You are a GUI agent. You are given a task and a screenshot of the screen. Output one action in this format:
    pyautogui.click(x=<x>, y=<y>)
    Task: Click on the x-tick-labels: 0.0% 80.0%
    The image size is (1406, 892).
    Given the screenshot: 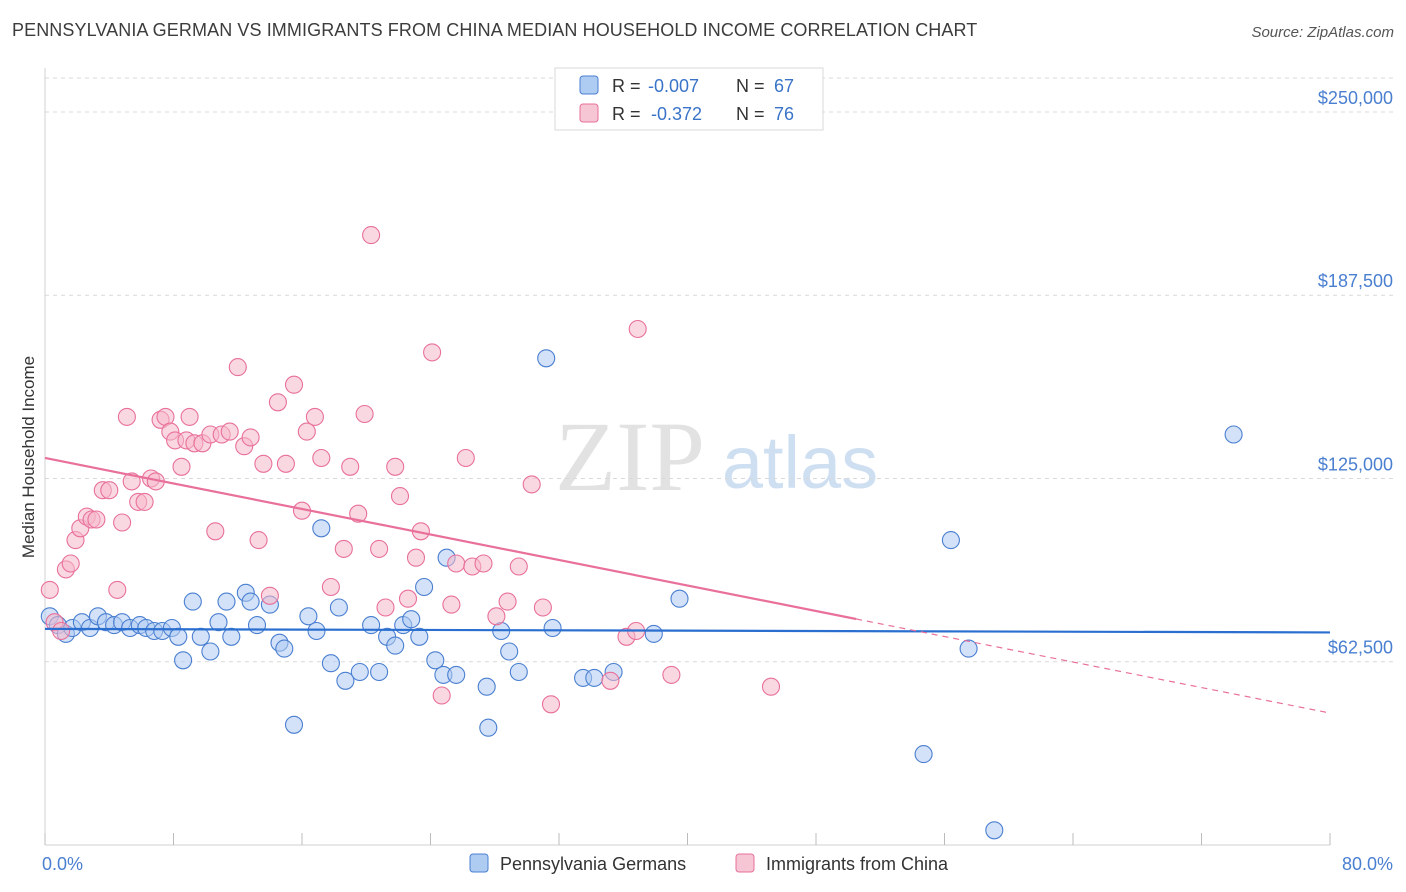 What is the action you would take?
    pyautogui.click(x=717, y=864)
    